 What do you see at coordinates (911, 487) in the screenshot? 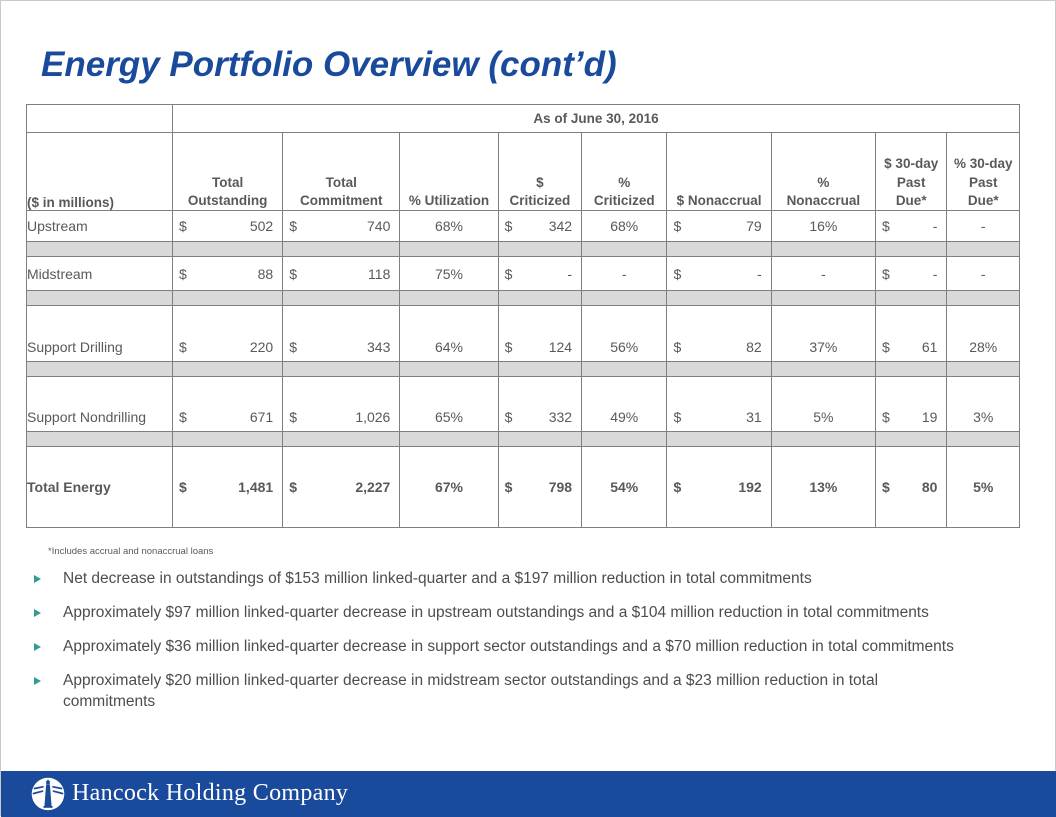
I see `money-cell: $80` at bounding box center [911, 487].